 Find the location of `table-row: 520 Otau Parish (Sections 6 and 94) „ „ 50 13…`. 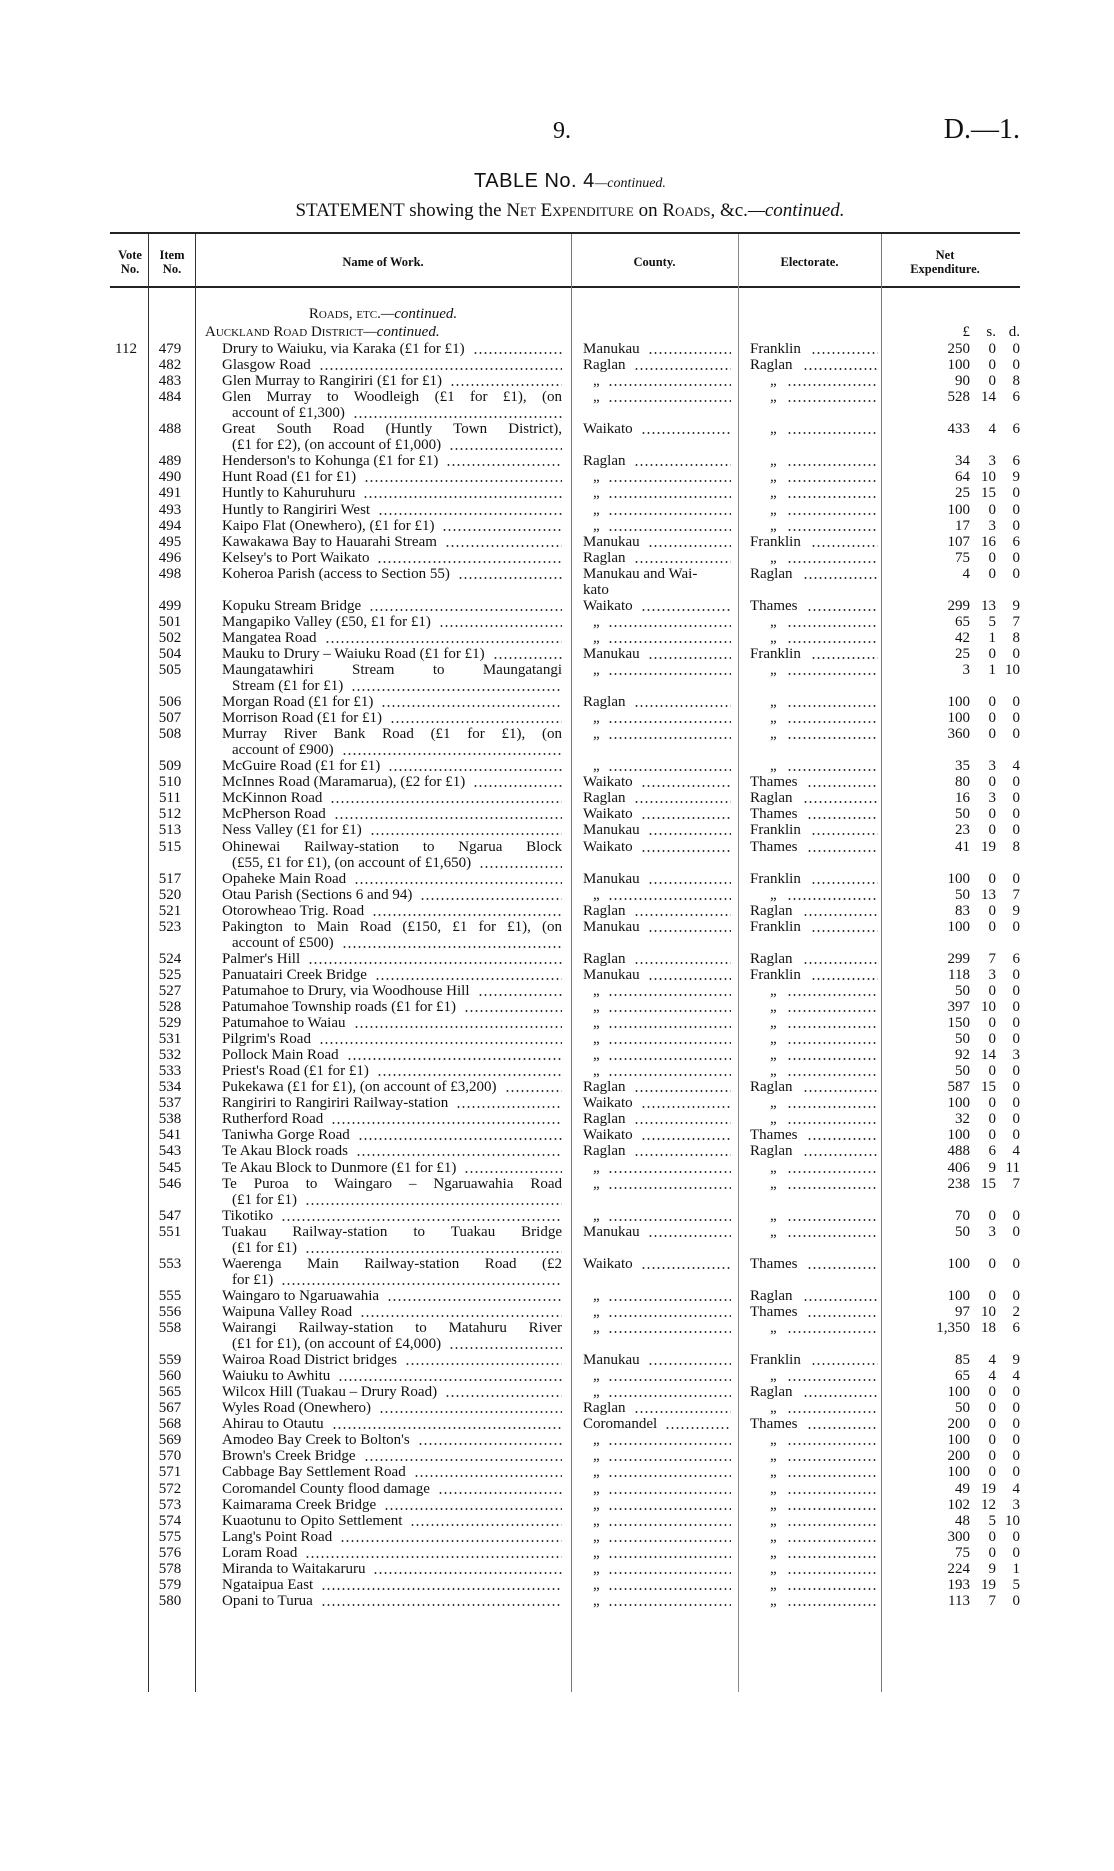

table-row: 520 Otau Parish (Sections 6 and 94) „ „ 50 13… is located at coordinates (557, 895).